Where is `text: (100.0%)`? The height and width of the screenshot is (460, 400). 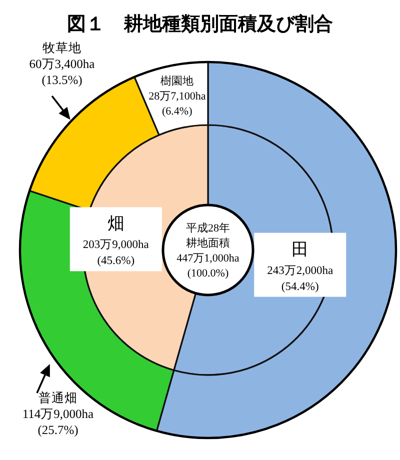 text: (100.0%) is located at coordinates (208, 274).